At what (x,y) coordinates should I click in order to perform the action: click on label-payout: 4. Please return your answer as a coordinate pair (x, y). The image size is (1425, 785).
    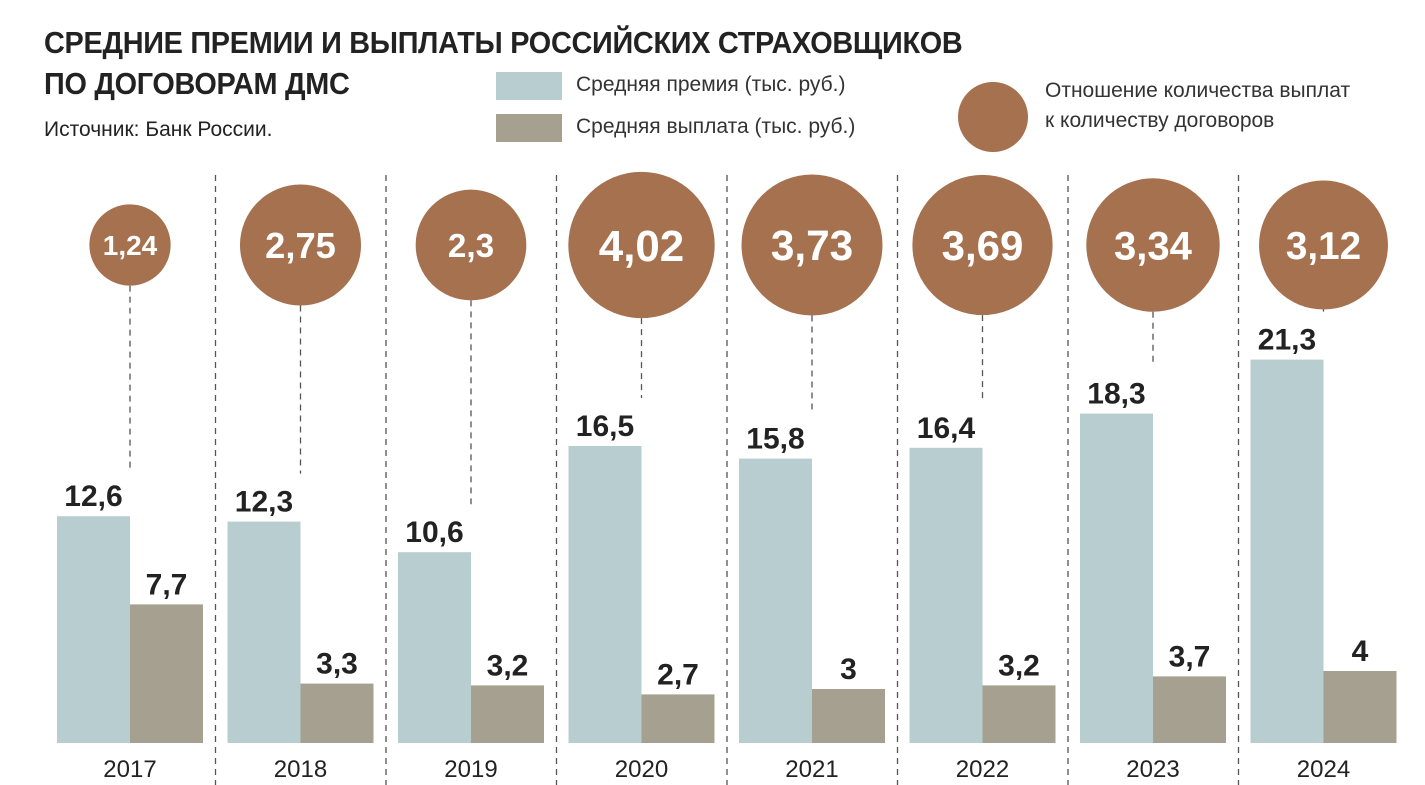
    Looking at the image, I should click on (1360, 651).